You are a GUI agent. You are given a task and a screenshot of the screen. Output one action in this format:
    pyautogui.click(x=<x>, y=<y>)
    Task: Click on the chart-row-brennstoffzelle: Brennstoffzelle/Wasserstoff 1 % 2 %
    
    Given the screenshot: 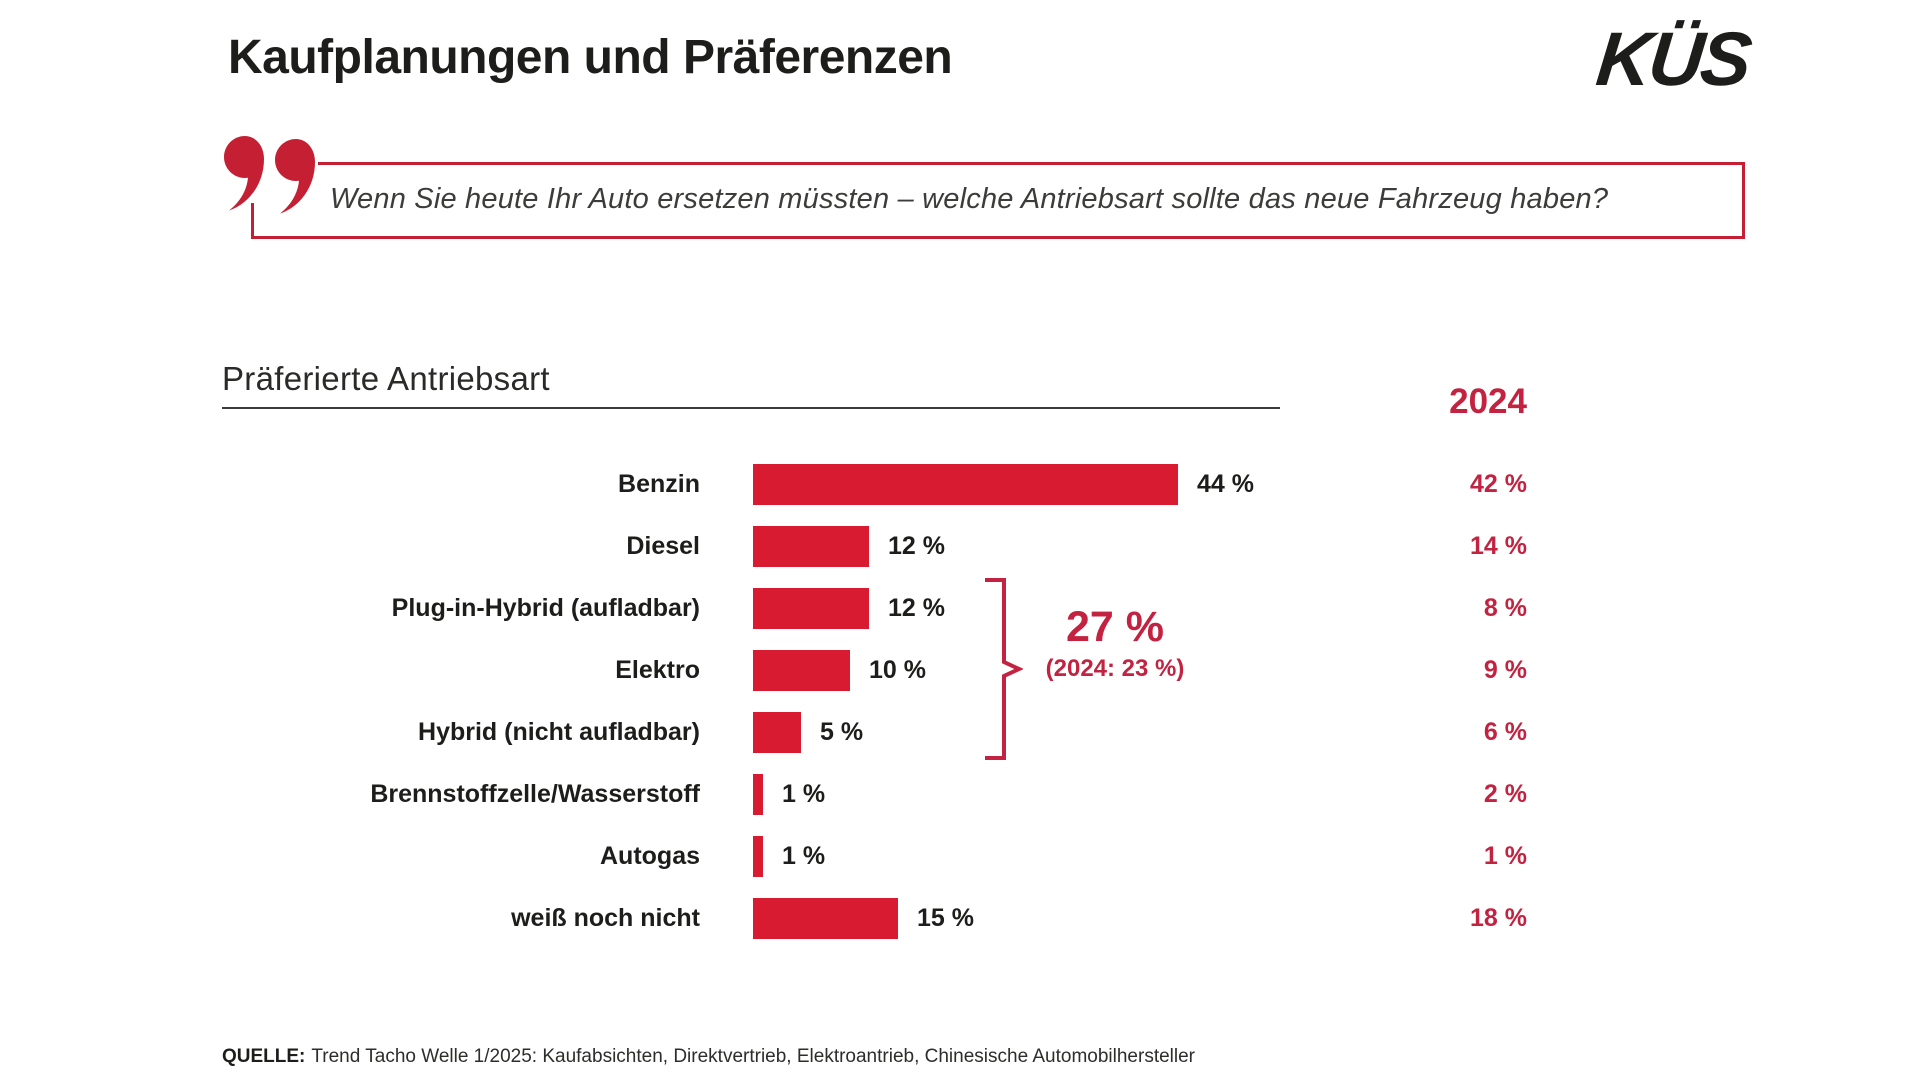 What is the action you would take?
    pyautogui.click(x=960, y=794)
    